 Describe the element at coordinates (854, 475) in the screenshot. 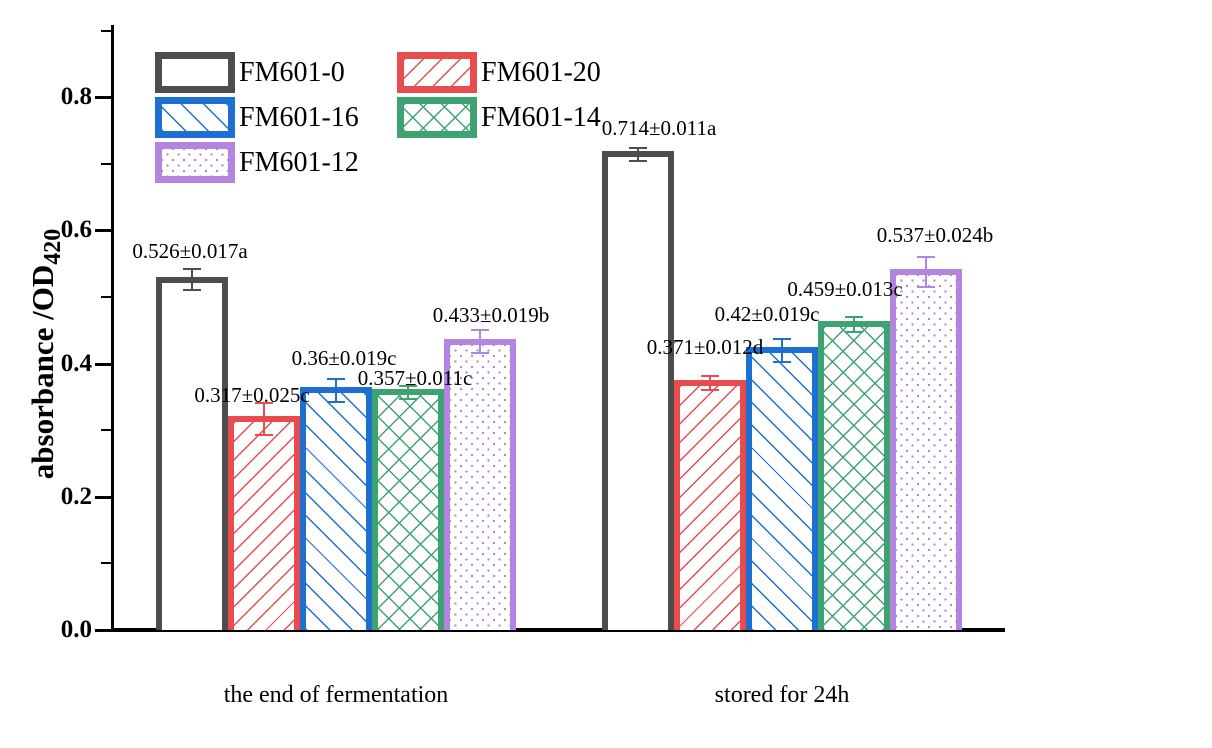

I see `bar-FM601-14-group2` at that location.